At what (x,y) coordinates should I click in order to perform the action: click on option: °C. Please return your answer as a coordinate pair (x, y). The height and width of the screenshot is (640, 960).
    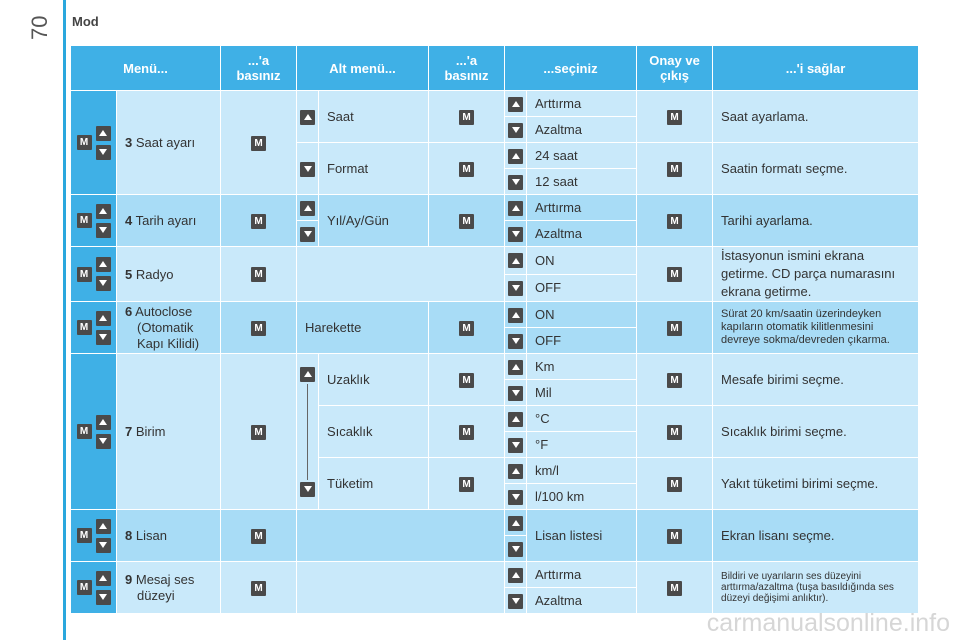
    Looking at the image, I should click on (582, 418).